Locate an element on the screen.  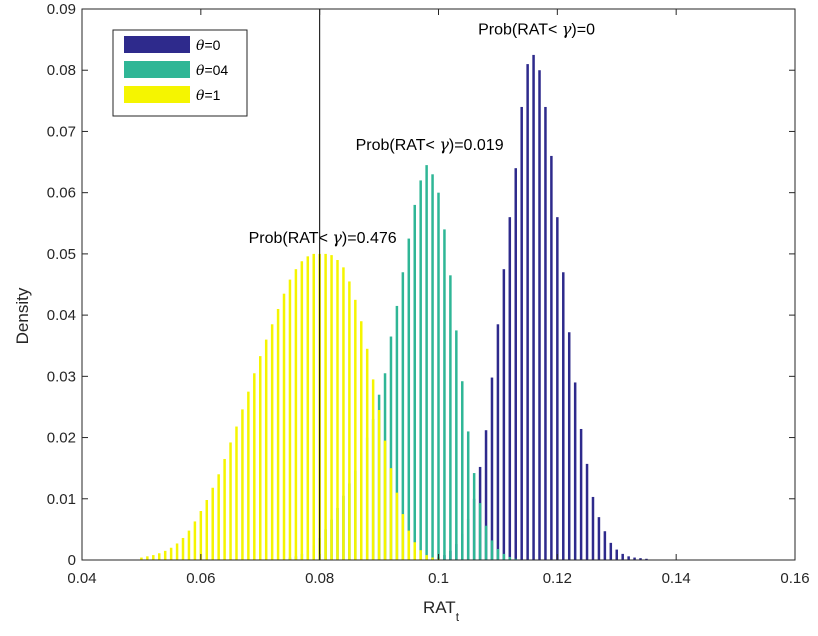
y-tick-label: 0.09 is located at coordinates (61, 9).